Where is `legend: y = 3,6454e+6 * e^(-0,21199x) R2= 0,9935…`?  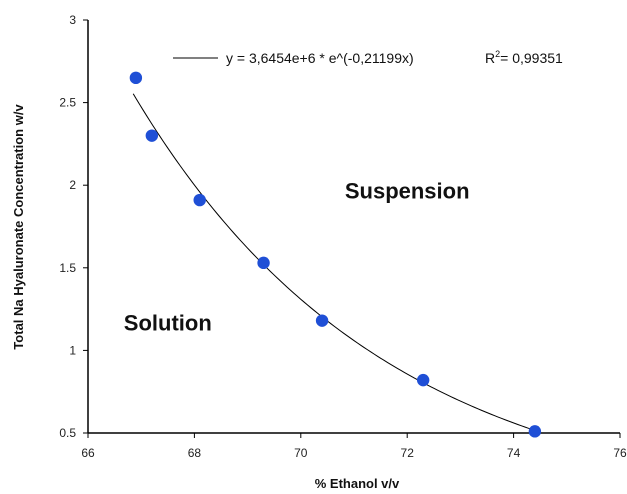 legend: y = 3,6454e+6 * e^(-0,21199x) R2= 0,9935… is located at coordinates (368, 57).